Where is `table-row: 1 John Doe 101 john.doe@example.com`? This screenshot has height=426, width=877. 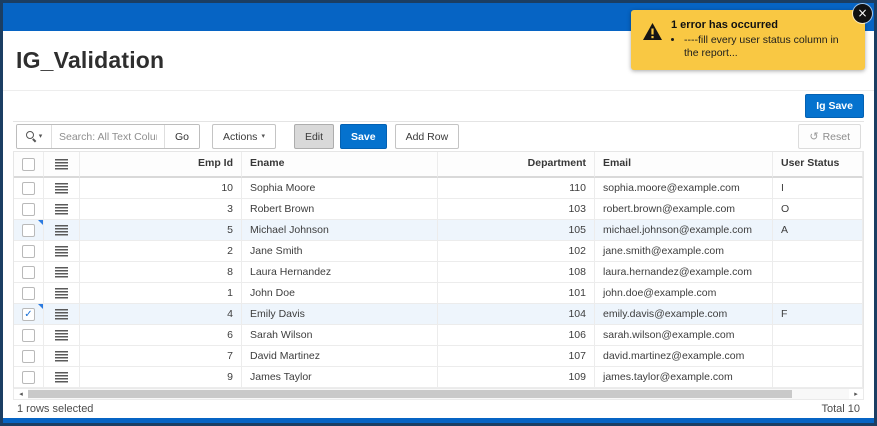
table-row: 1 John Doe 101 john.doe@example.com is located at coordinates (438, 293).